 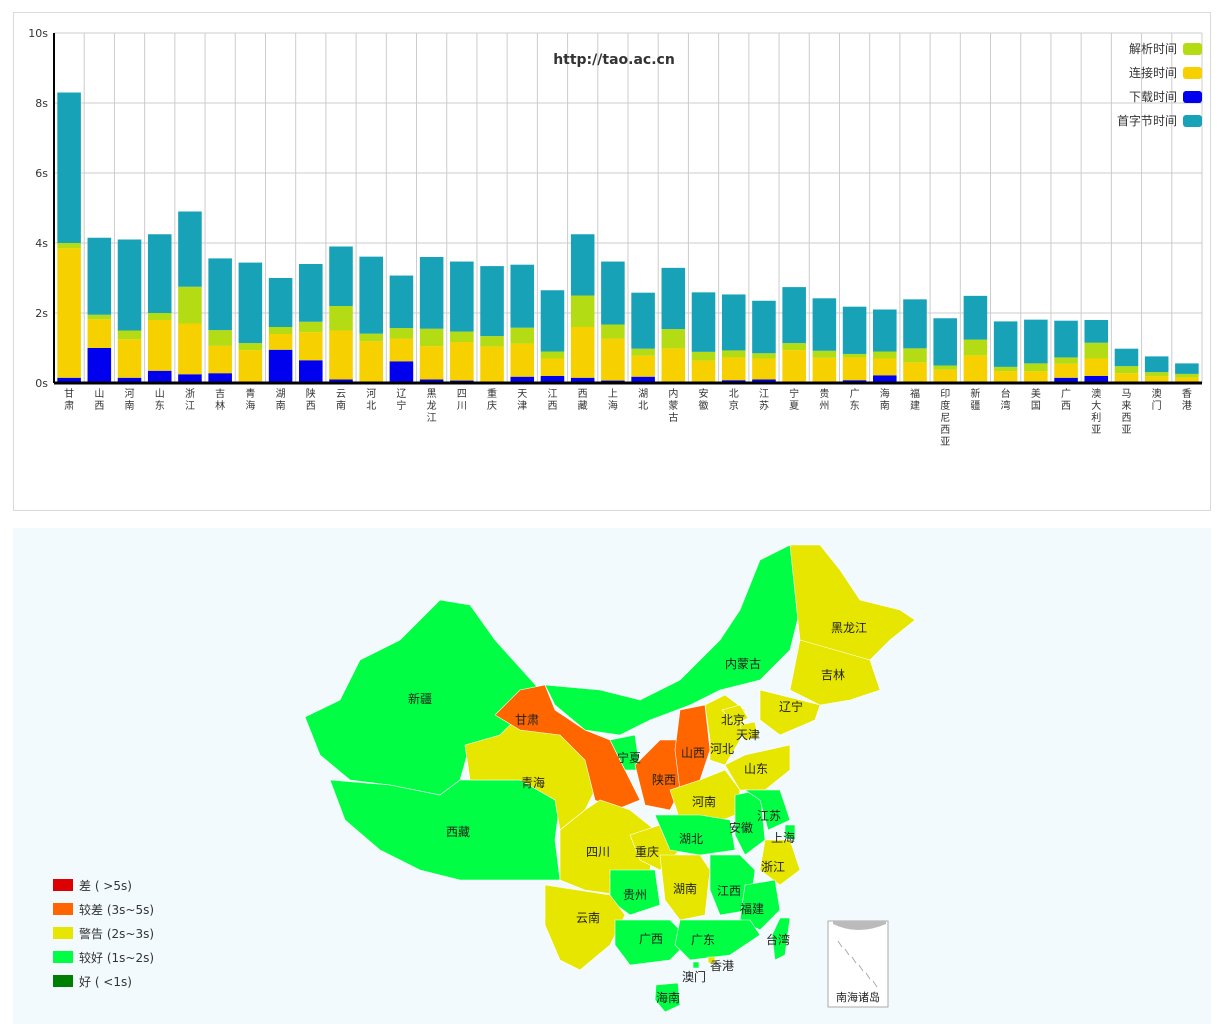 What do you see at coordinates (69, 399) in the screenshot?
I see `x-tick-label: 甘肃` at bounding box center [69, 399].